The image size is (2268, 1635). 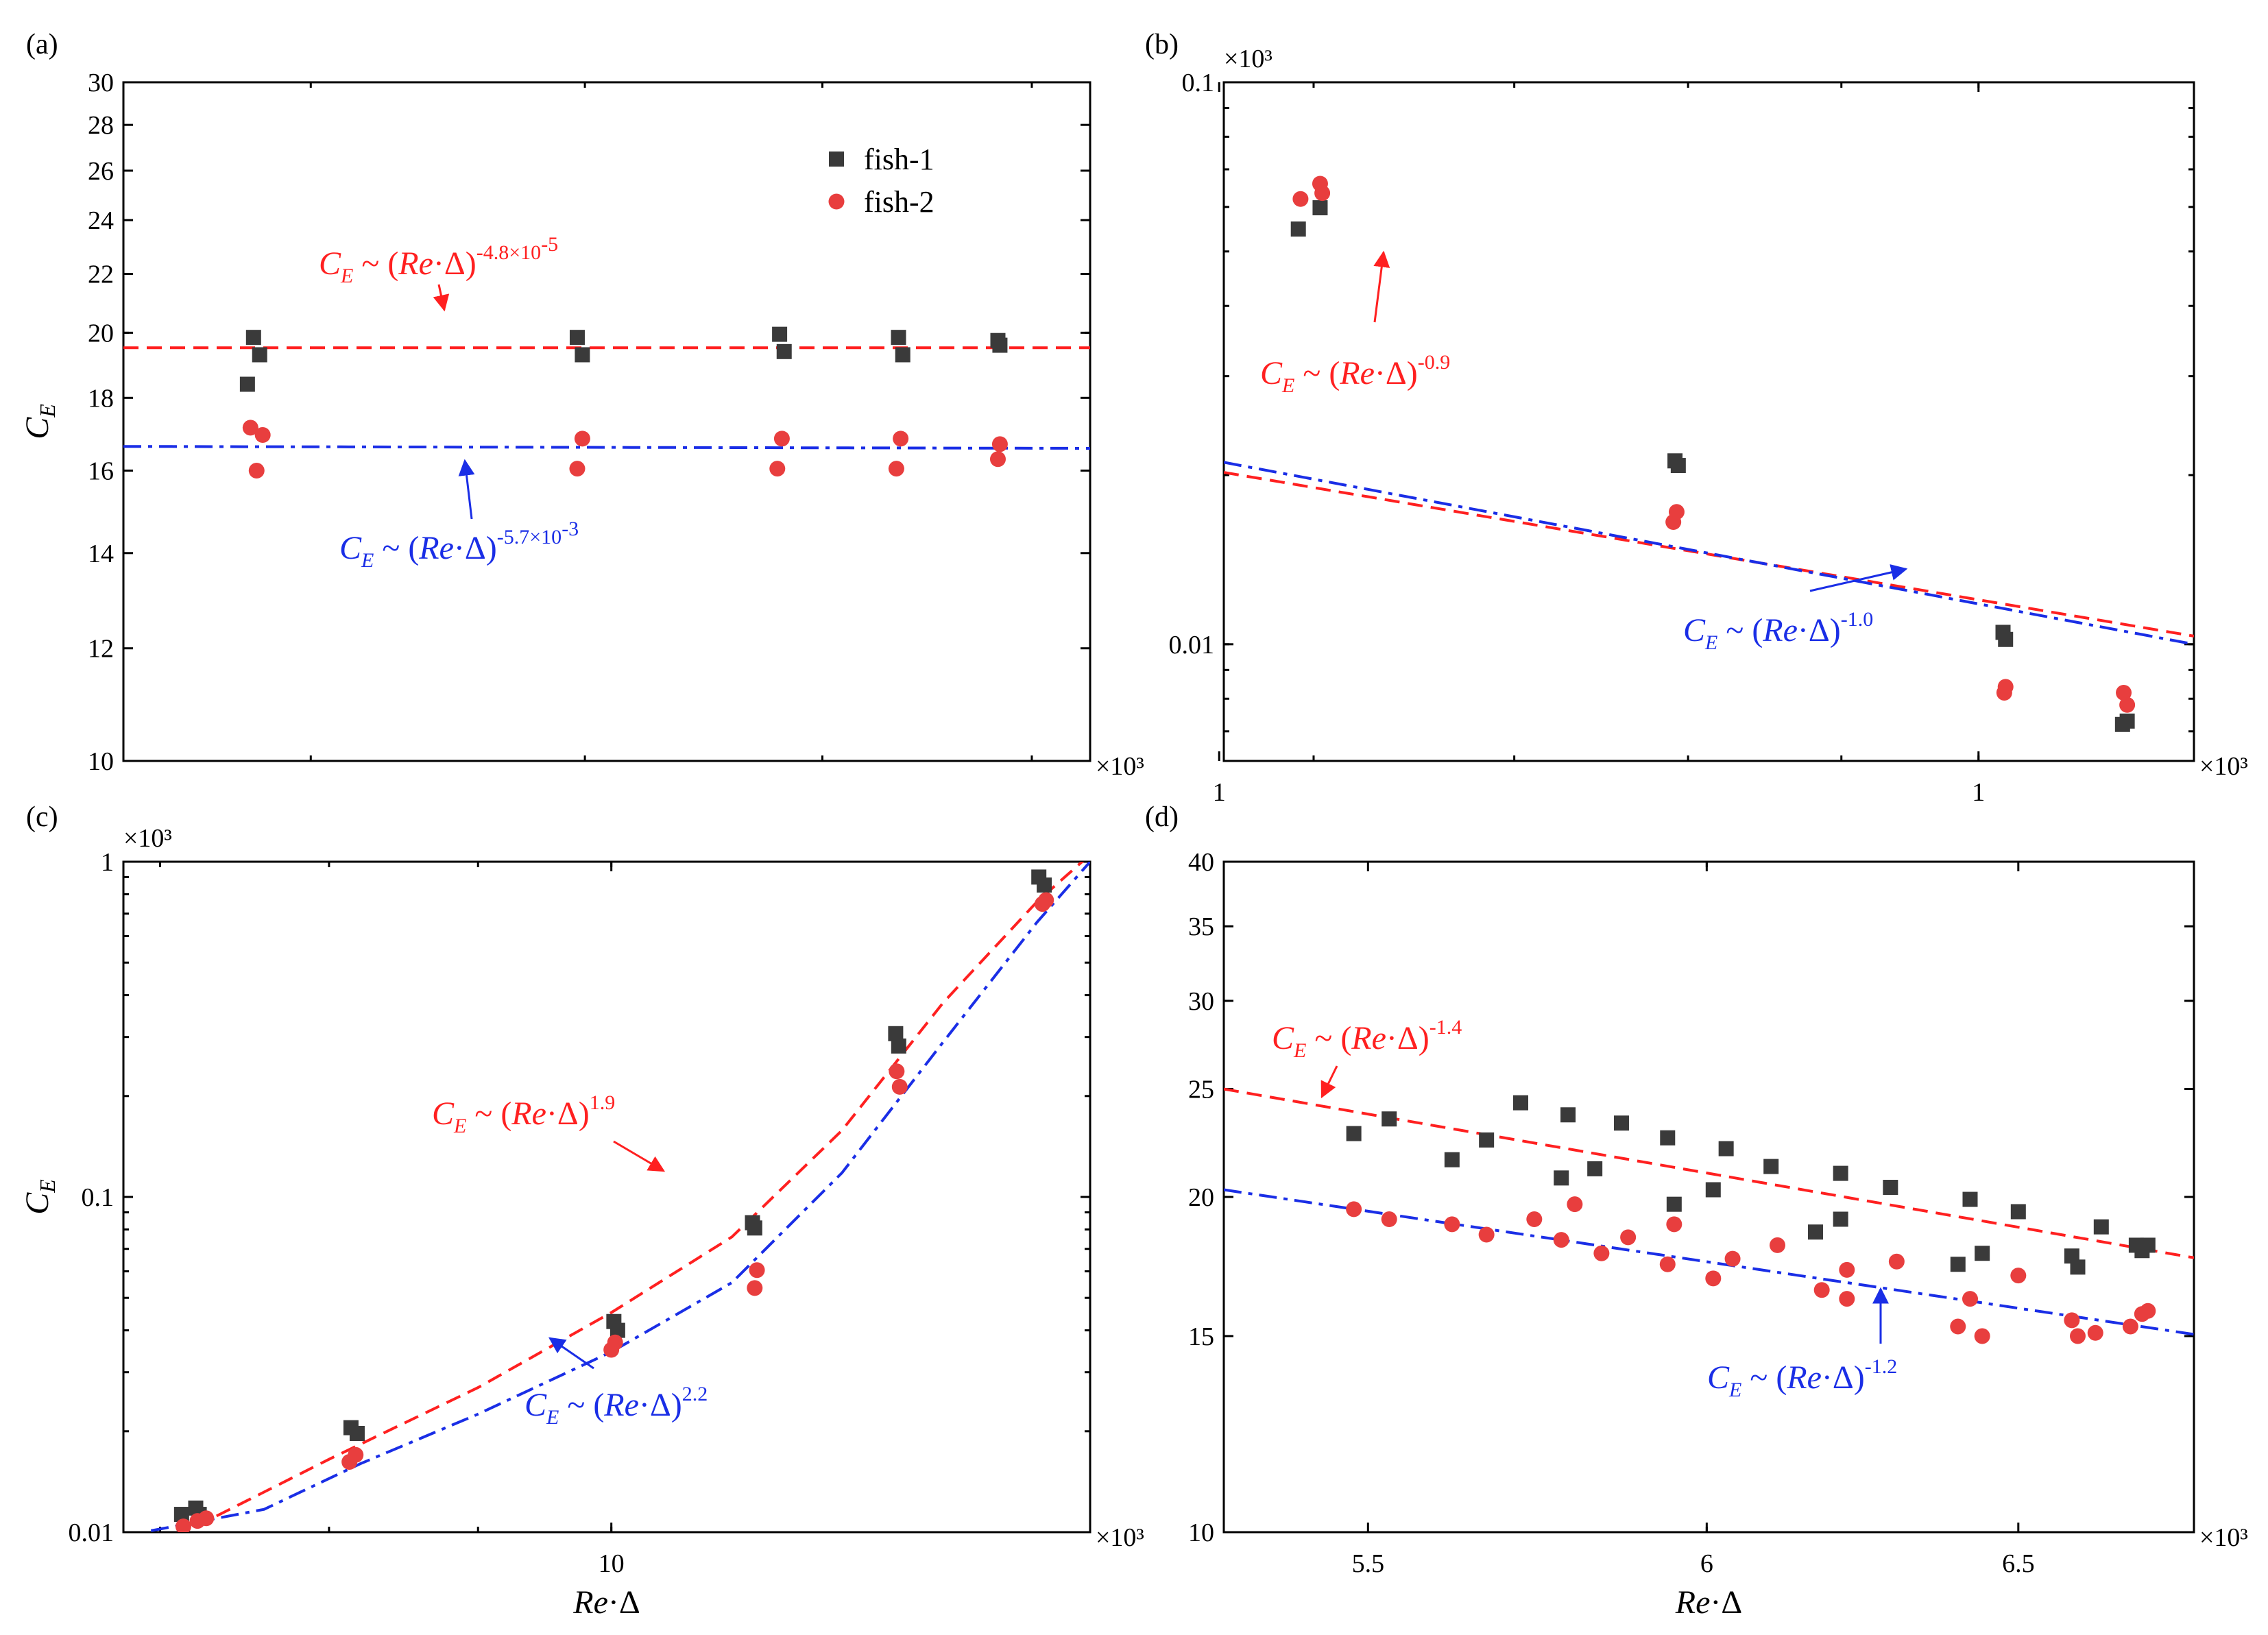 What do you see at coordinates (101, 761) in the screenshot?
I see `y-tick-label: 10` at bounding box center [101, 761].